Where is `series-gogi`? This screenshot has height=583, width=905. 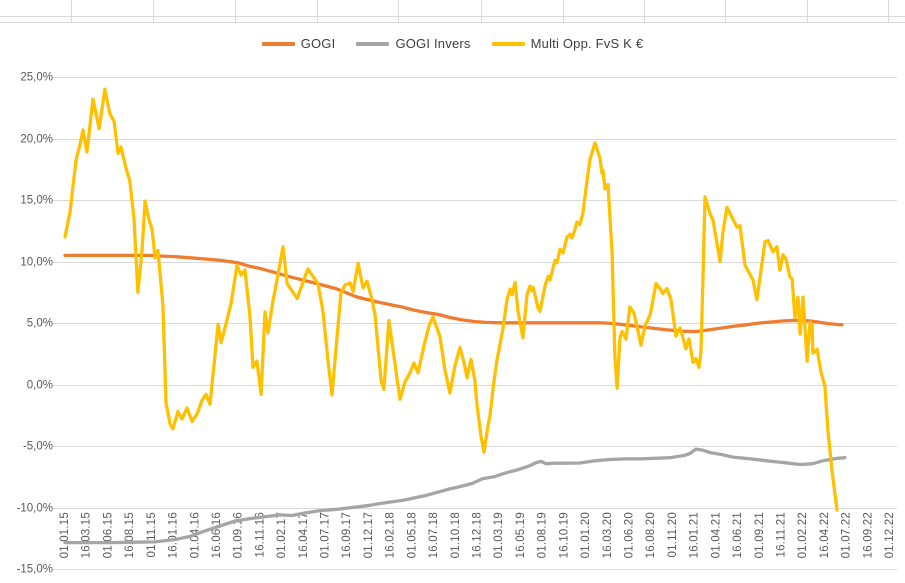
series-gogi is located at coordinates (453, 293).